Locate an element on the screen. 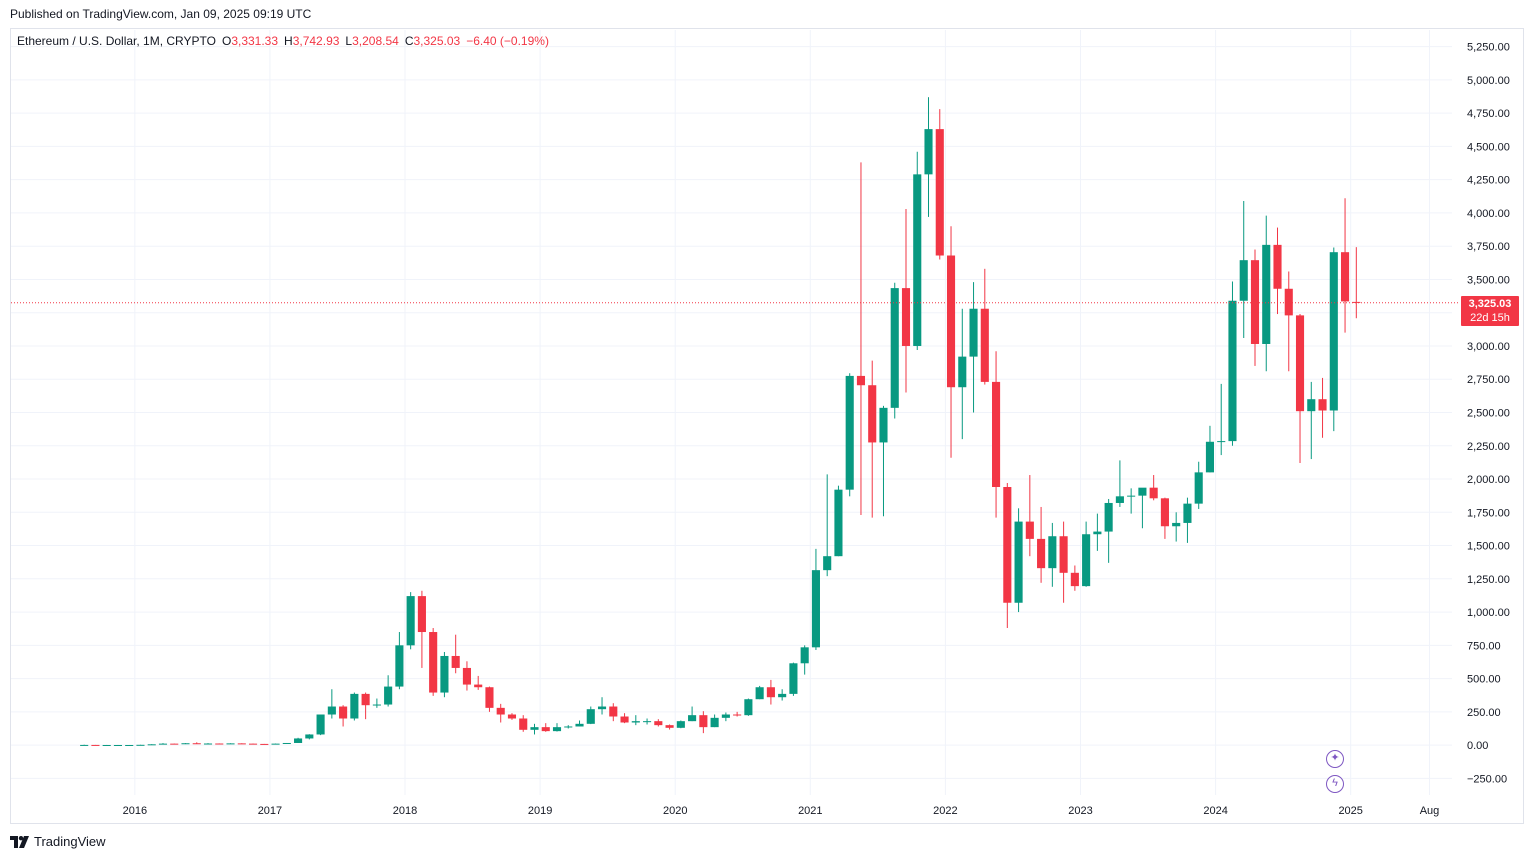  x-tick-label: 2020 is located at coordinates (675, 811).